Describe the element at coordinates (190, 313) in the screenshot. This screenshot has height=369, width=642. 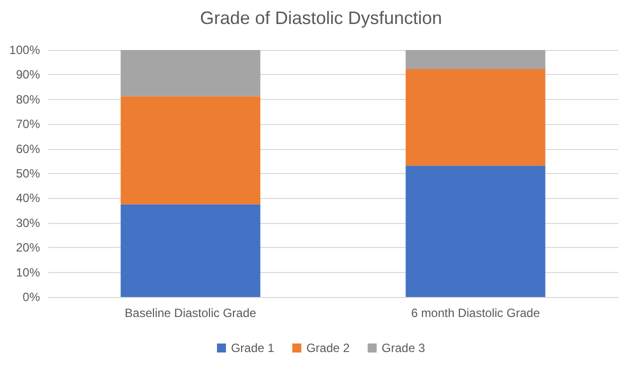
I see `x-tick-label: Baseline Diastolic Grade` at that location.